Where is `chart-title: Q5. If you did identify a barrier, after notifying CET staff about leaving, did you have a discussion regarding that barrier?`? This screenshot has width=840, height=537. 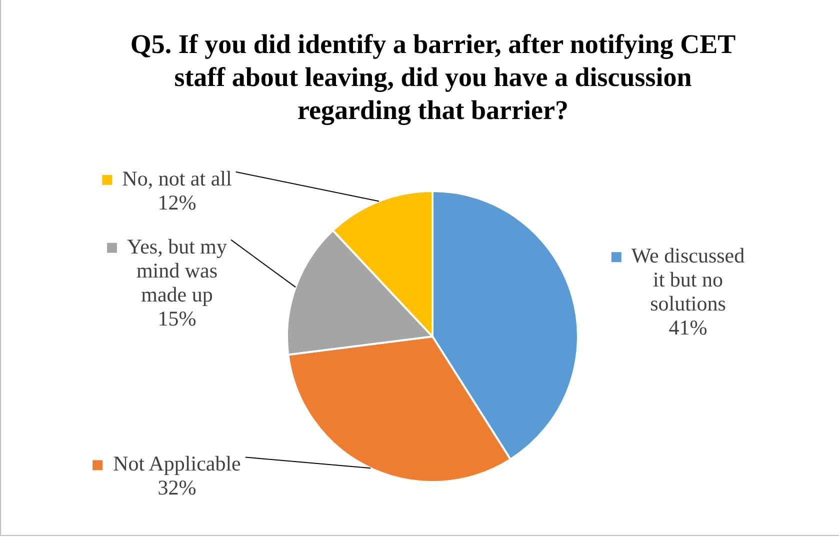
chart-title: Q5. If you did identify a barrier, after notifying CET staff about leaving, did you have a discussion regarding that barrier? is located at coordinates (433, 76).